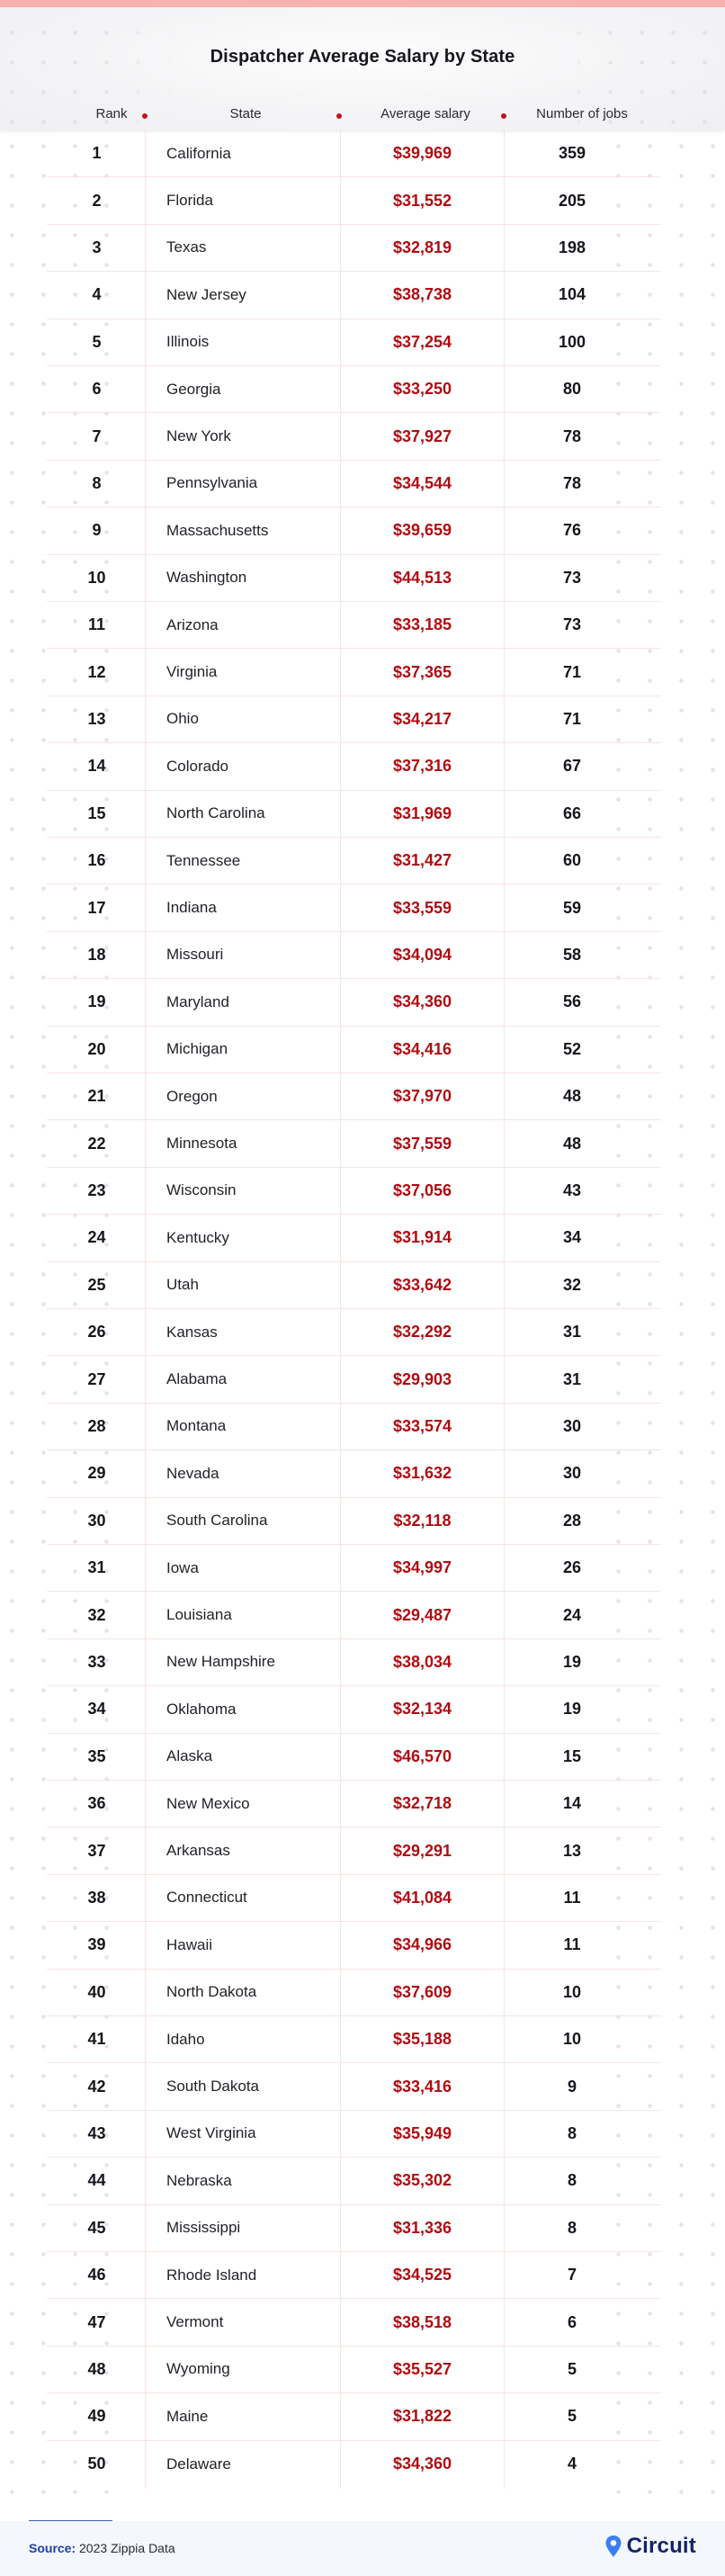 This screenshot has height=2576, width=725. Describe the element at coordinates (422, 1851) in the screenshot. I see `salary-cell: $29,291` at that location.